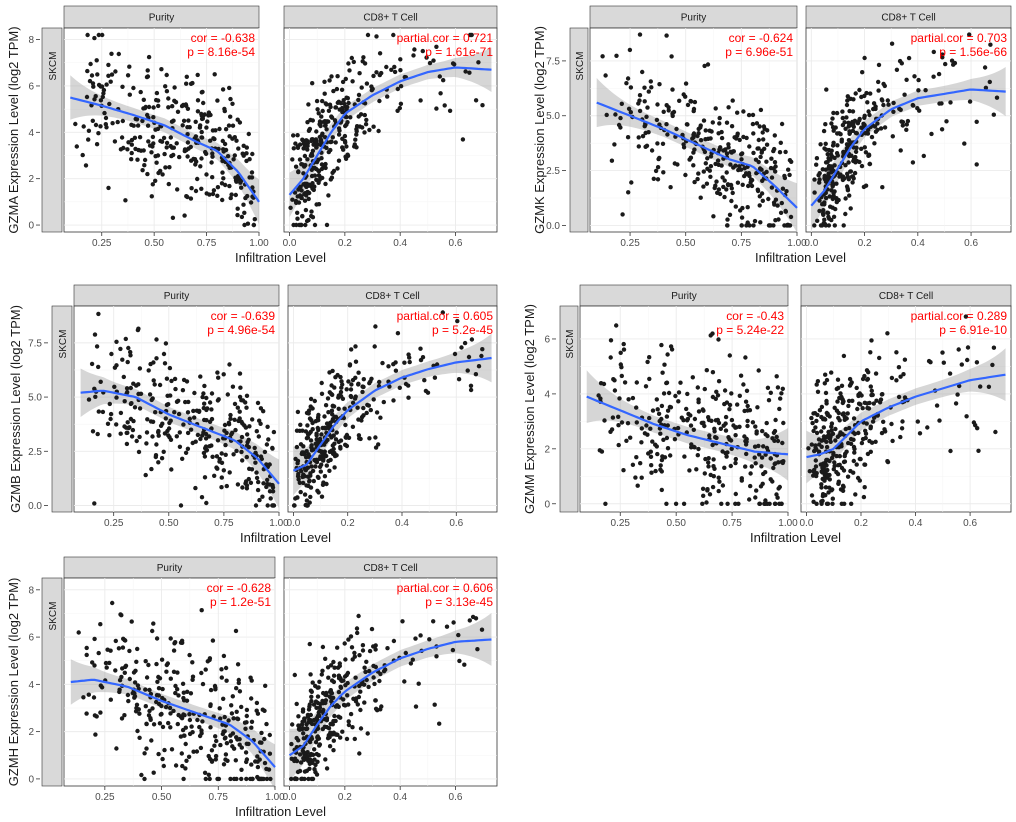 The image size is (1016, 822). What do you see at coordinates (800, 257) in the screenshot?
I see `x-axis-label: Infiltration Level` at bounding box center [800, 257].